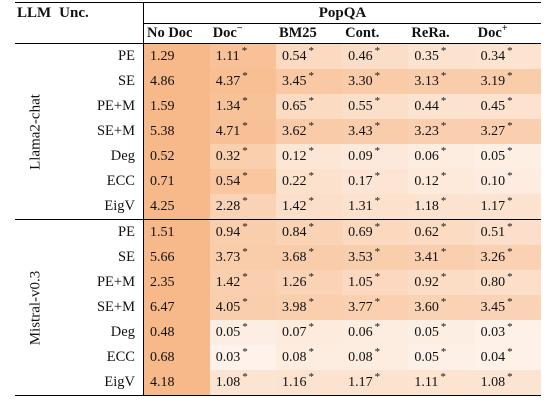 The width and height of the screenshot is (554, 416). Describe the element at coordinates (430, 33) in the screenshot. I see `method-header-label: ReRa.` at that location.